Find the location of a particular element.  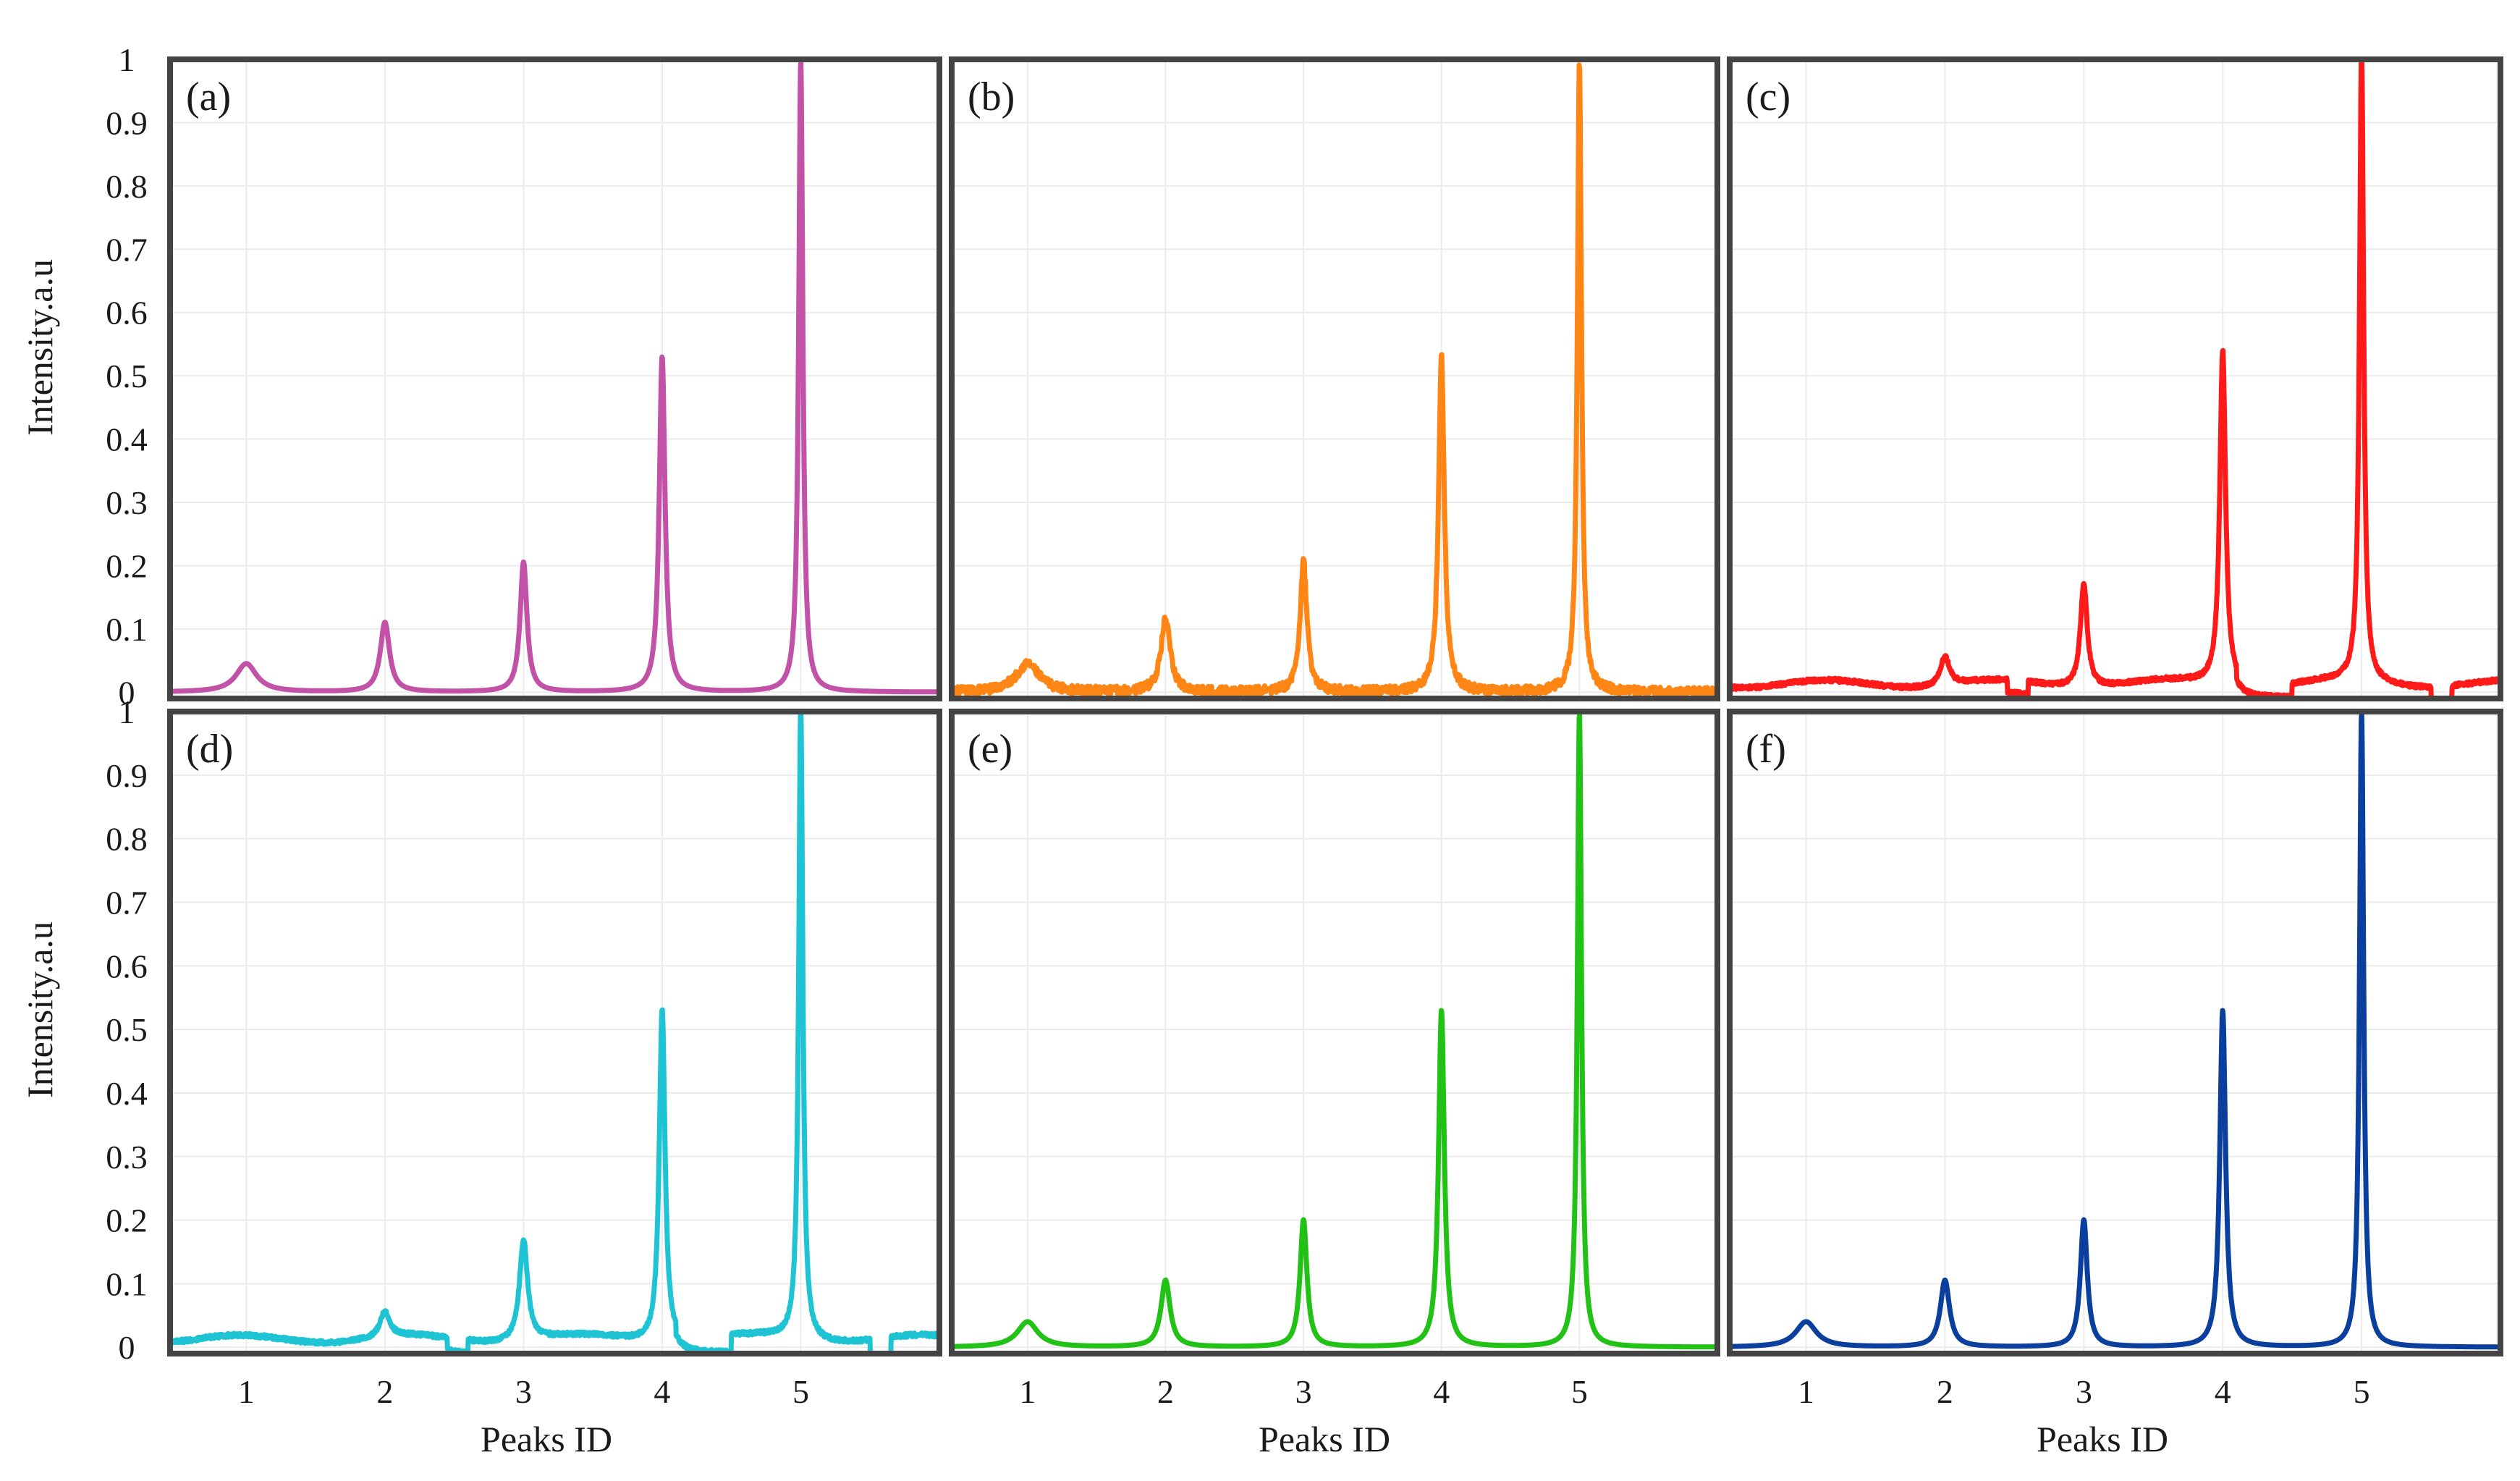

xlabel-right: Peaks ID is located at coordinates (2102, 1439).